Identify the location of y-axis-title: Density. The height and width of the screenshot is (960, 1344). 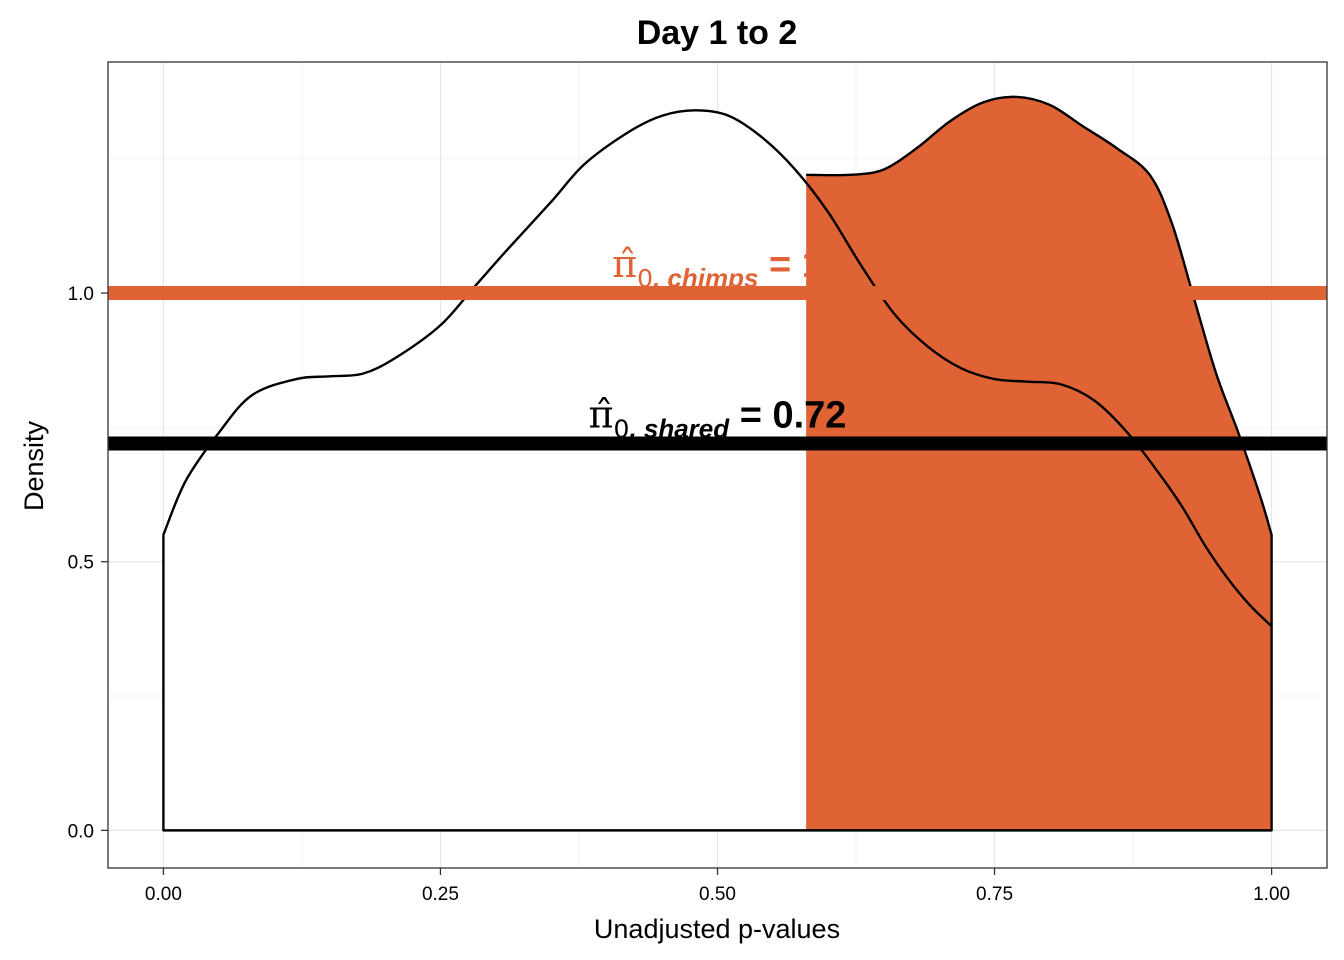
(34, 465).